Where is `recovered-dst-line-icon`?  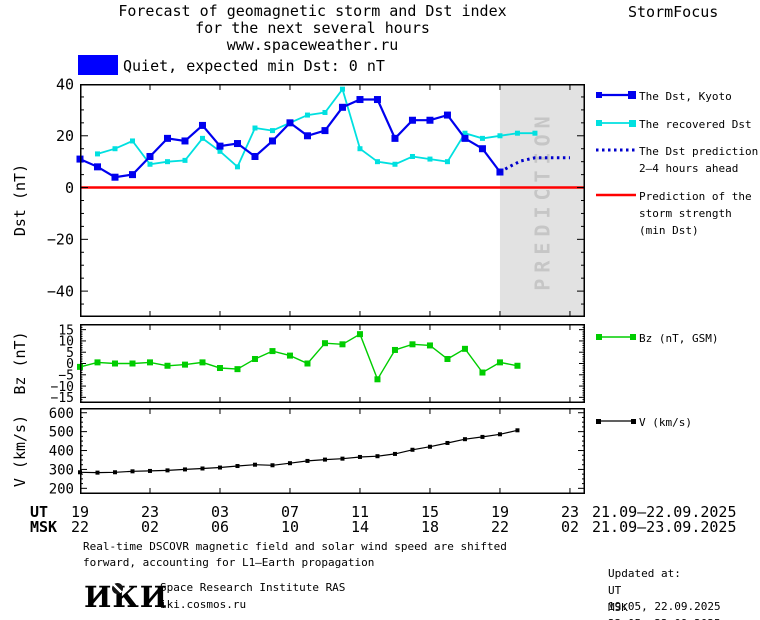 recovered-dst-line-icon is located at coordinates (616, 123).